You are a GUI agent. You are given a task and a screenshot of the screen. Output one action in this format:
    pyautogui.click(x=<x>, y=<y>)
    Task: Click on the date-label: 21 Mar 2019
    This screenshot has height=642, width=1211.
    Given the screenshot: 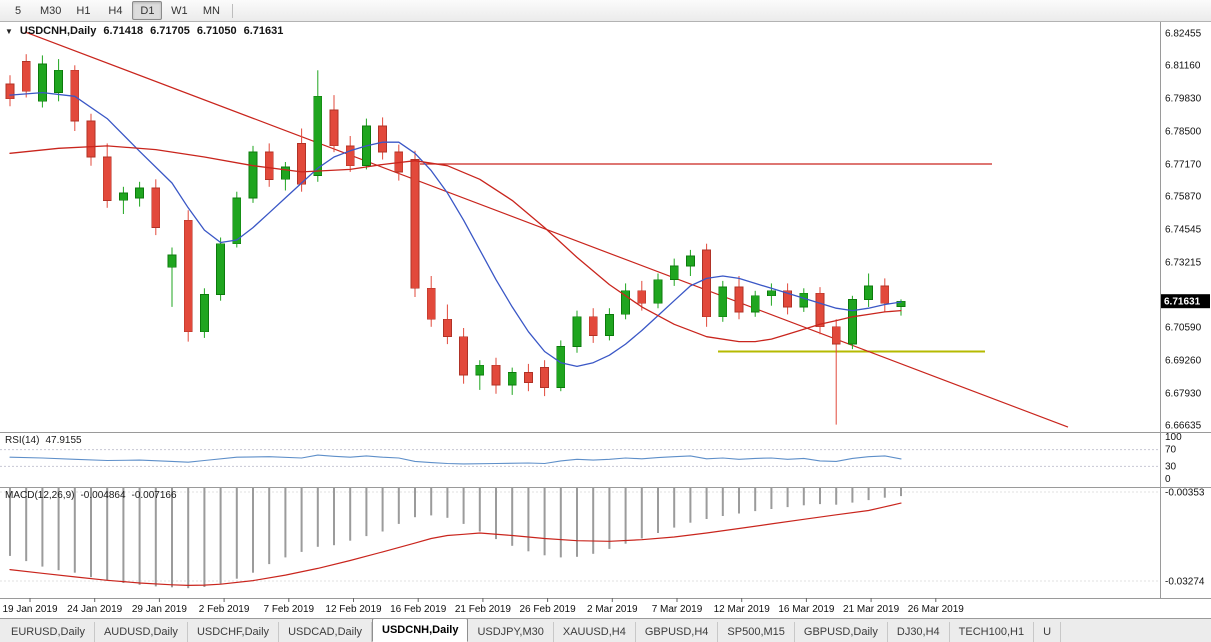 What is the action you would take?
    pyautogui.click(x=871, y=609)
    